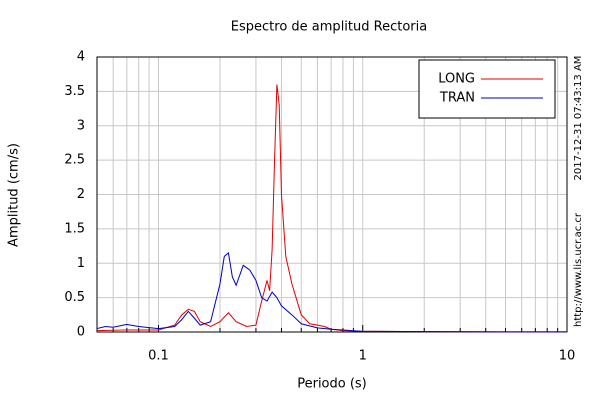 The height and width of the screenshot is (400, 600). Describe the element at coordinates (567, 356) in the screenshot. I see `x-tick-label: 10` at that location.